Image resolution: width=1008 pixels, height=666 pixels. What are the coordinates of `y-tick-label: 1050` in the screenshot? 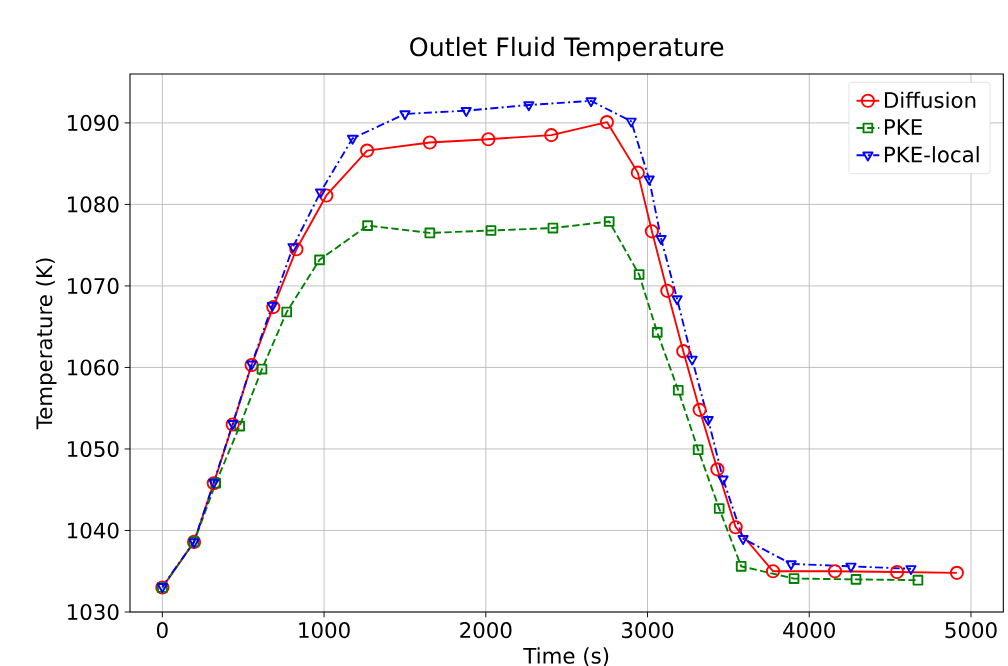 It's located at (93, 449).